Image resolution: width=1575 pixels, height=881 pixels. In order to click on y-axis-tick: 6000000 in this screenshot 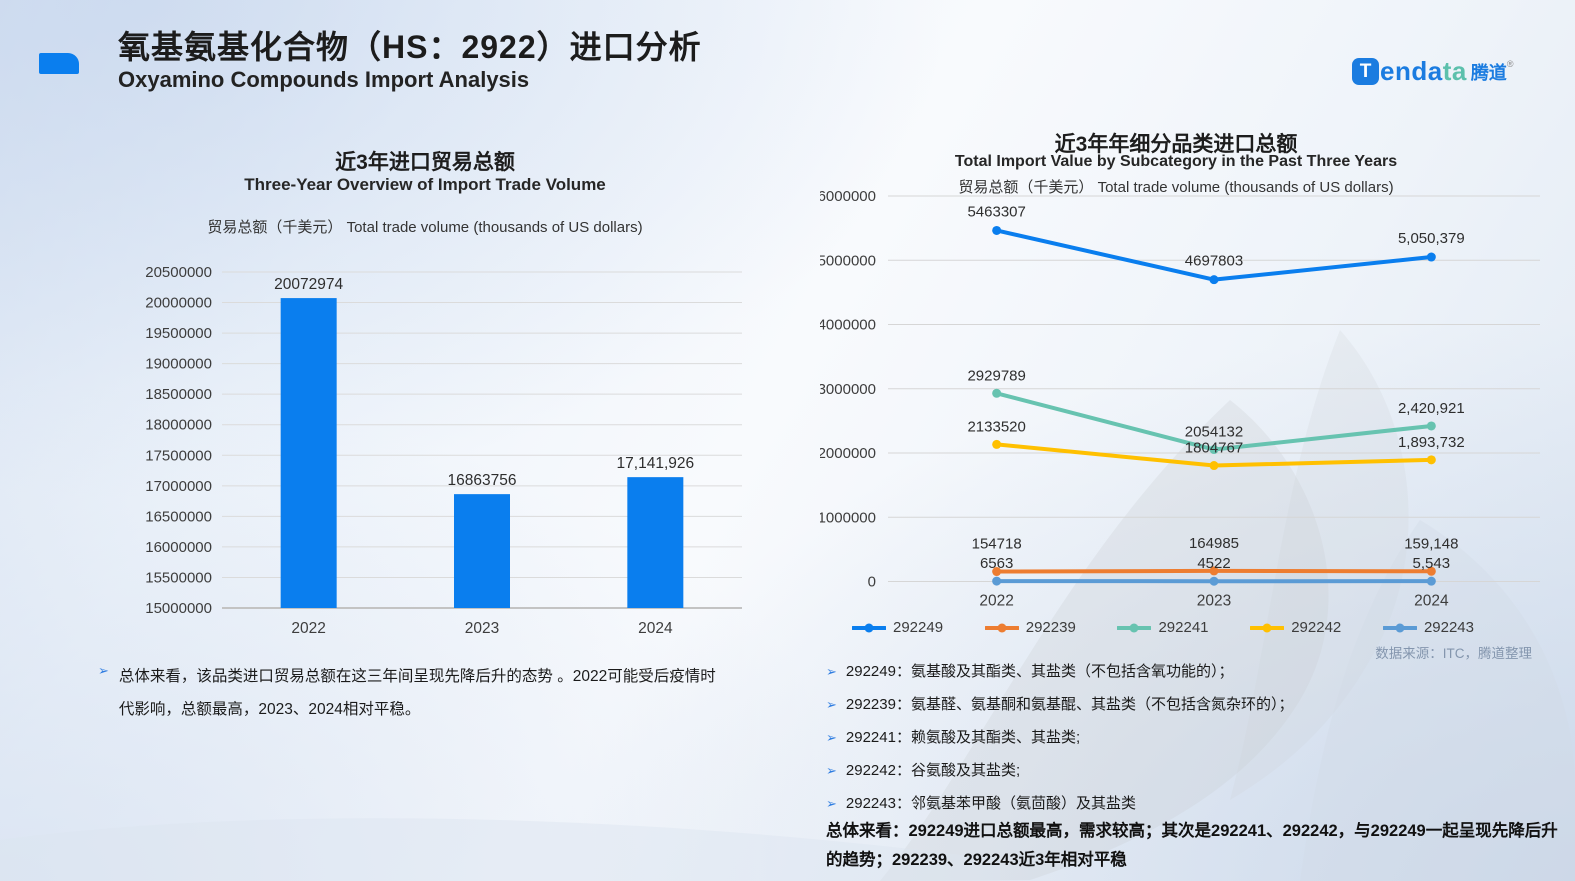, I will do `click(848, 197)`.